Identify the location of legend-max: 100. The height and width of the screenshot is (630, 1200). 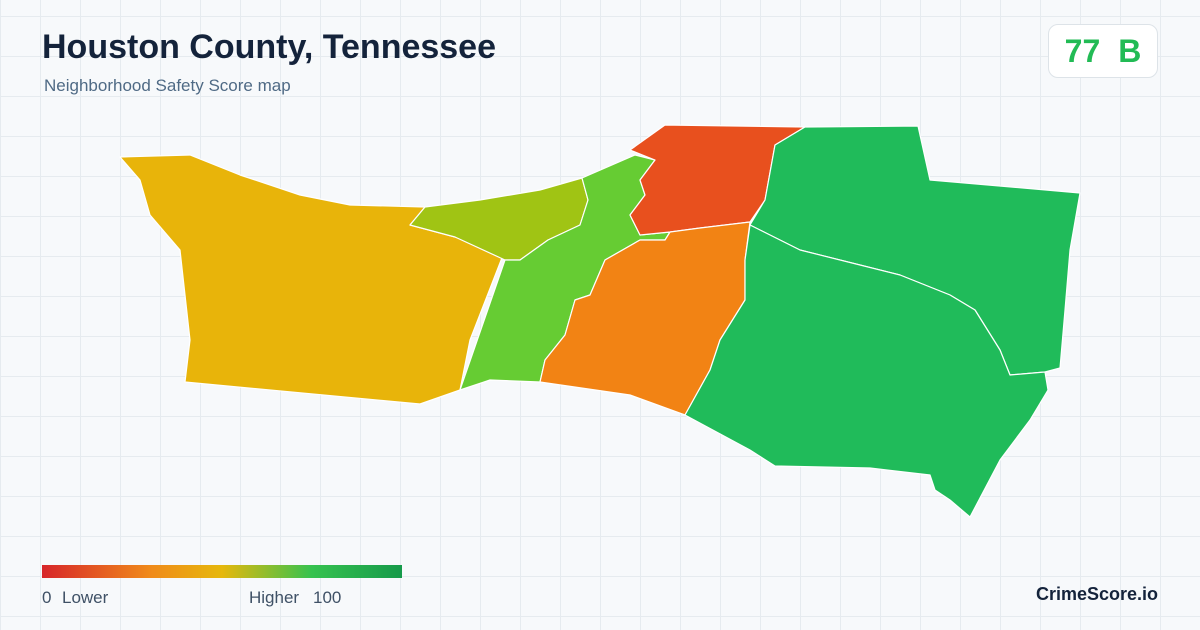
(327, 597).